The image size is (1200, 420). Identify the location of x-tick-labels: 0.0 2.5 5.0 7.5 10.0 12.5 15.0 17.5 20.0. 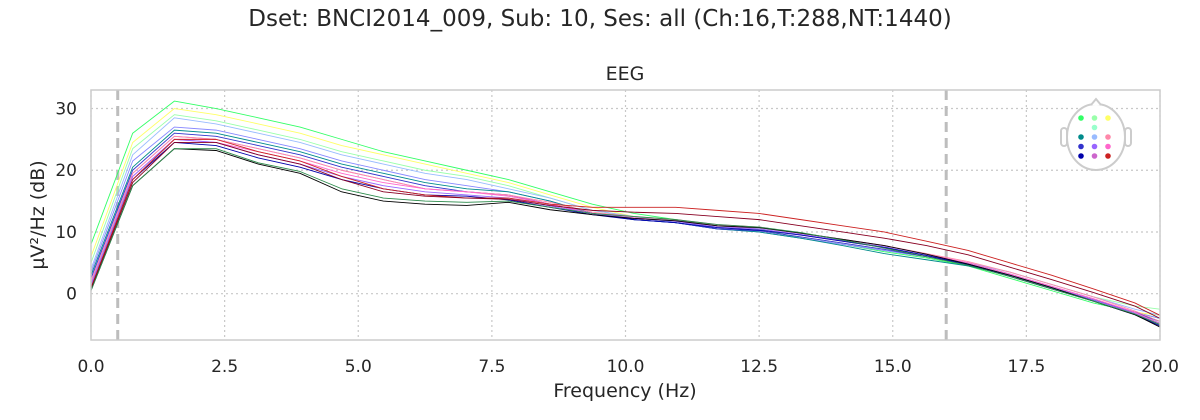
(627, 367).